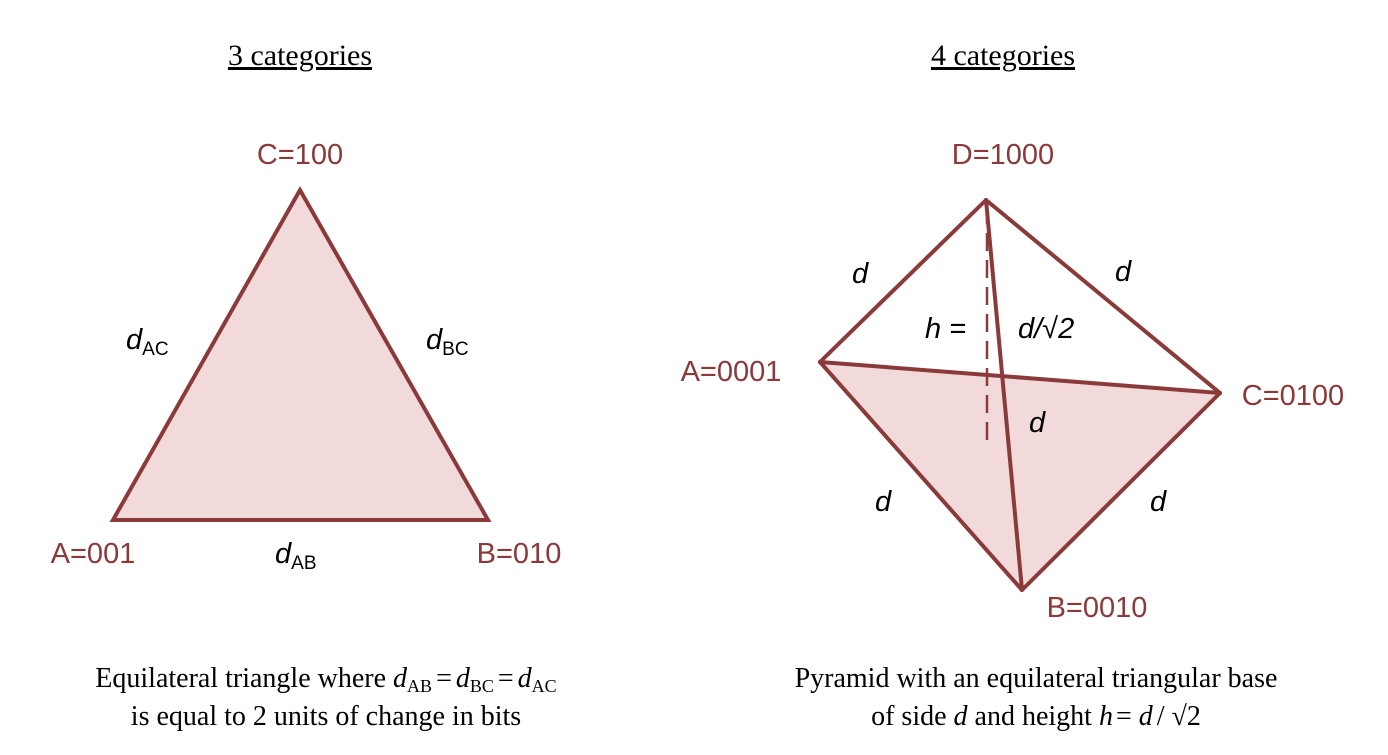 The image size is (1388, 755). Describe the element at coordinates (731, 372) in the screenshot. I see `vertex-label-a4: A=0001` at that location.